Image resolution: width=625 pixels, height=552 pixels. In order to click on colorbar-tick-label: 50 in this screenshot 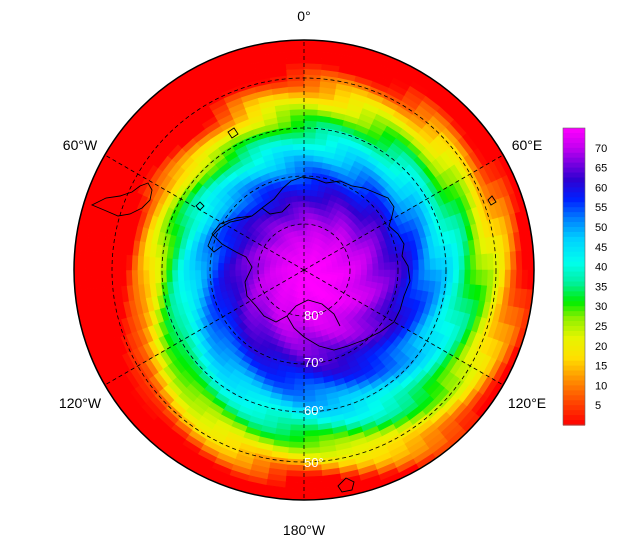, I will do `click(601, 228)`.